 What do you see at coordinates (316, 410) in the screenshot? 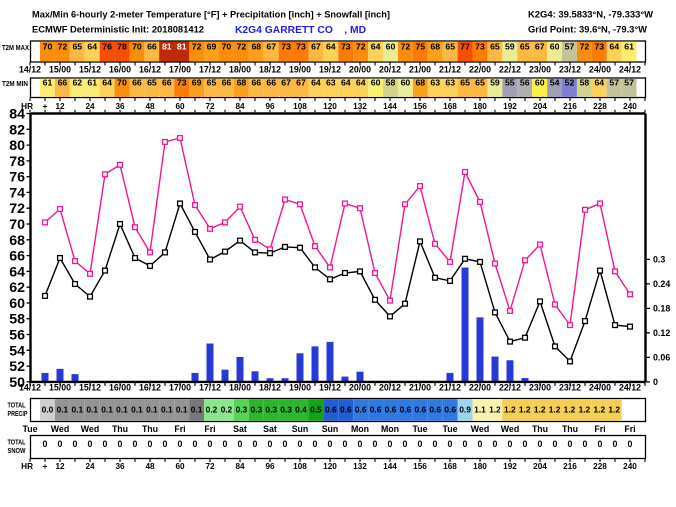
I see `svg-text: 0.5` at bounding box center [316, 410].